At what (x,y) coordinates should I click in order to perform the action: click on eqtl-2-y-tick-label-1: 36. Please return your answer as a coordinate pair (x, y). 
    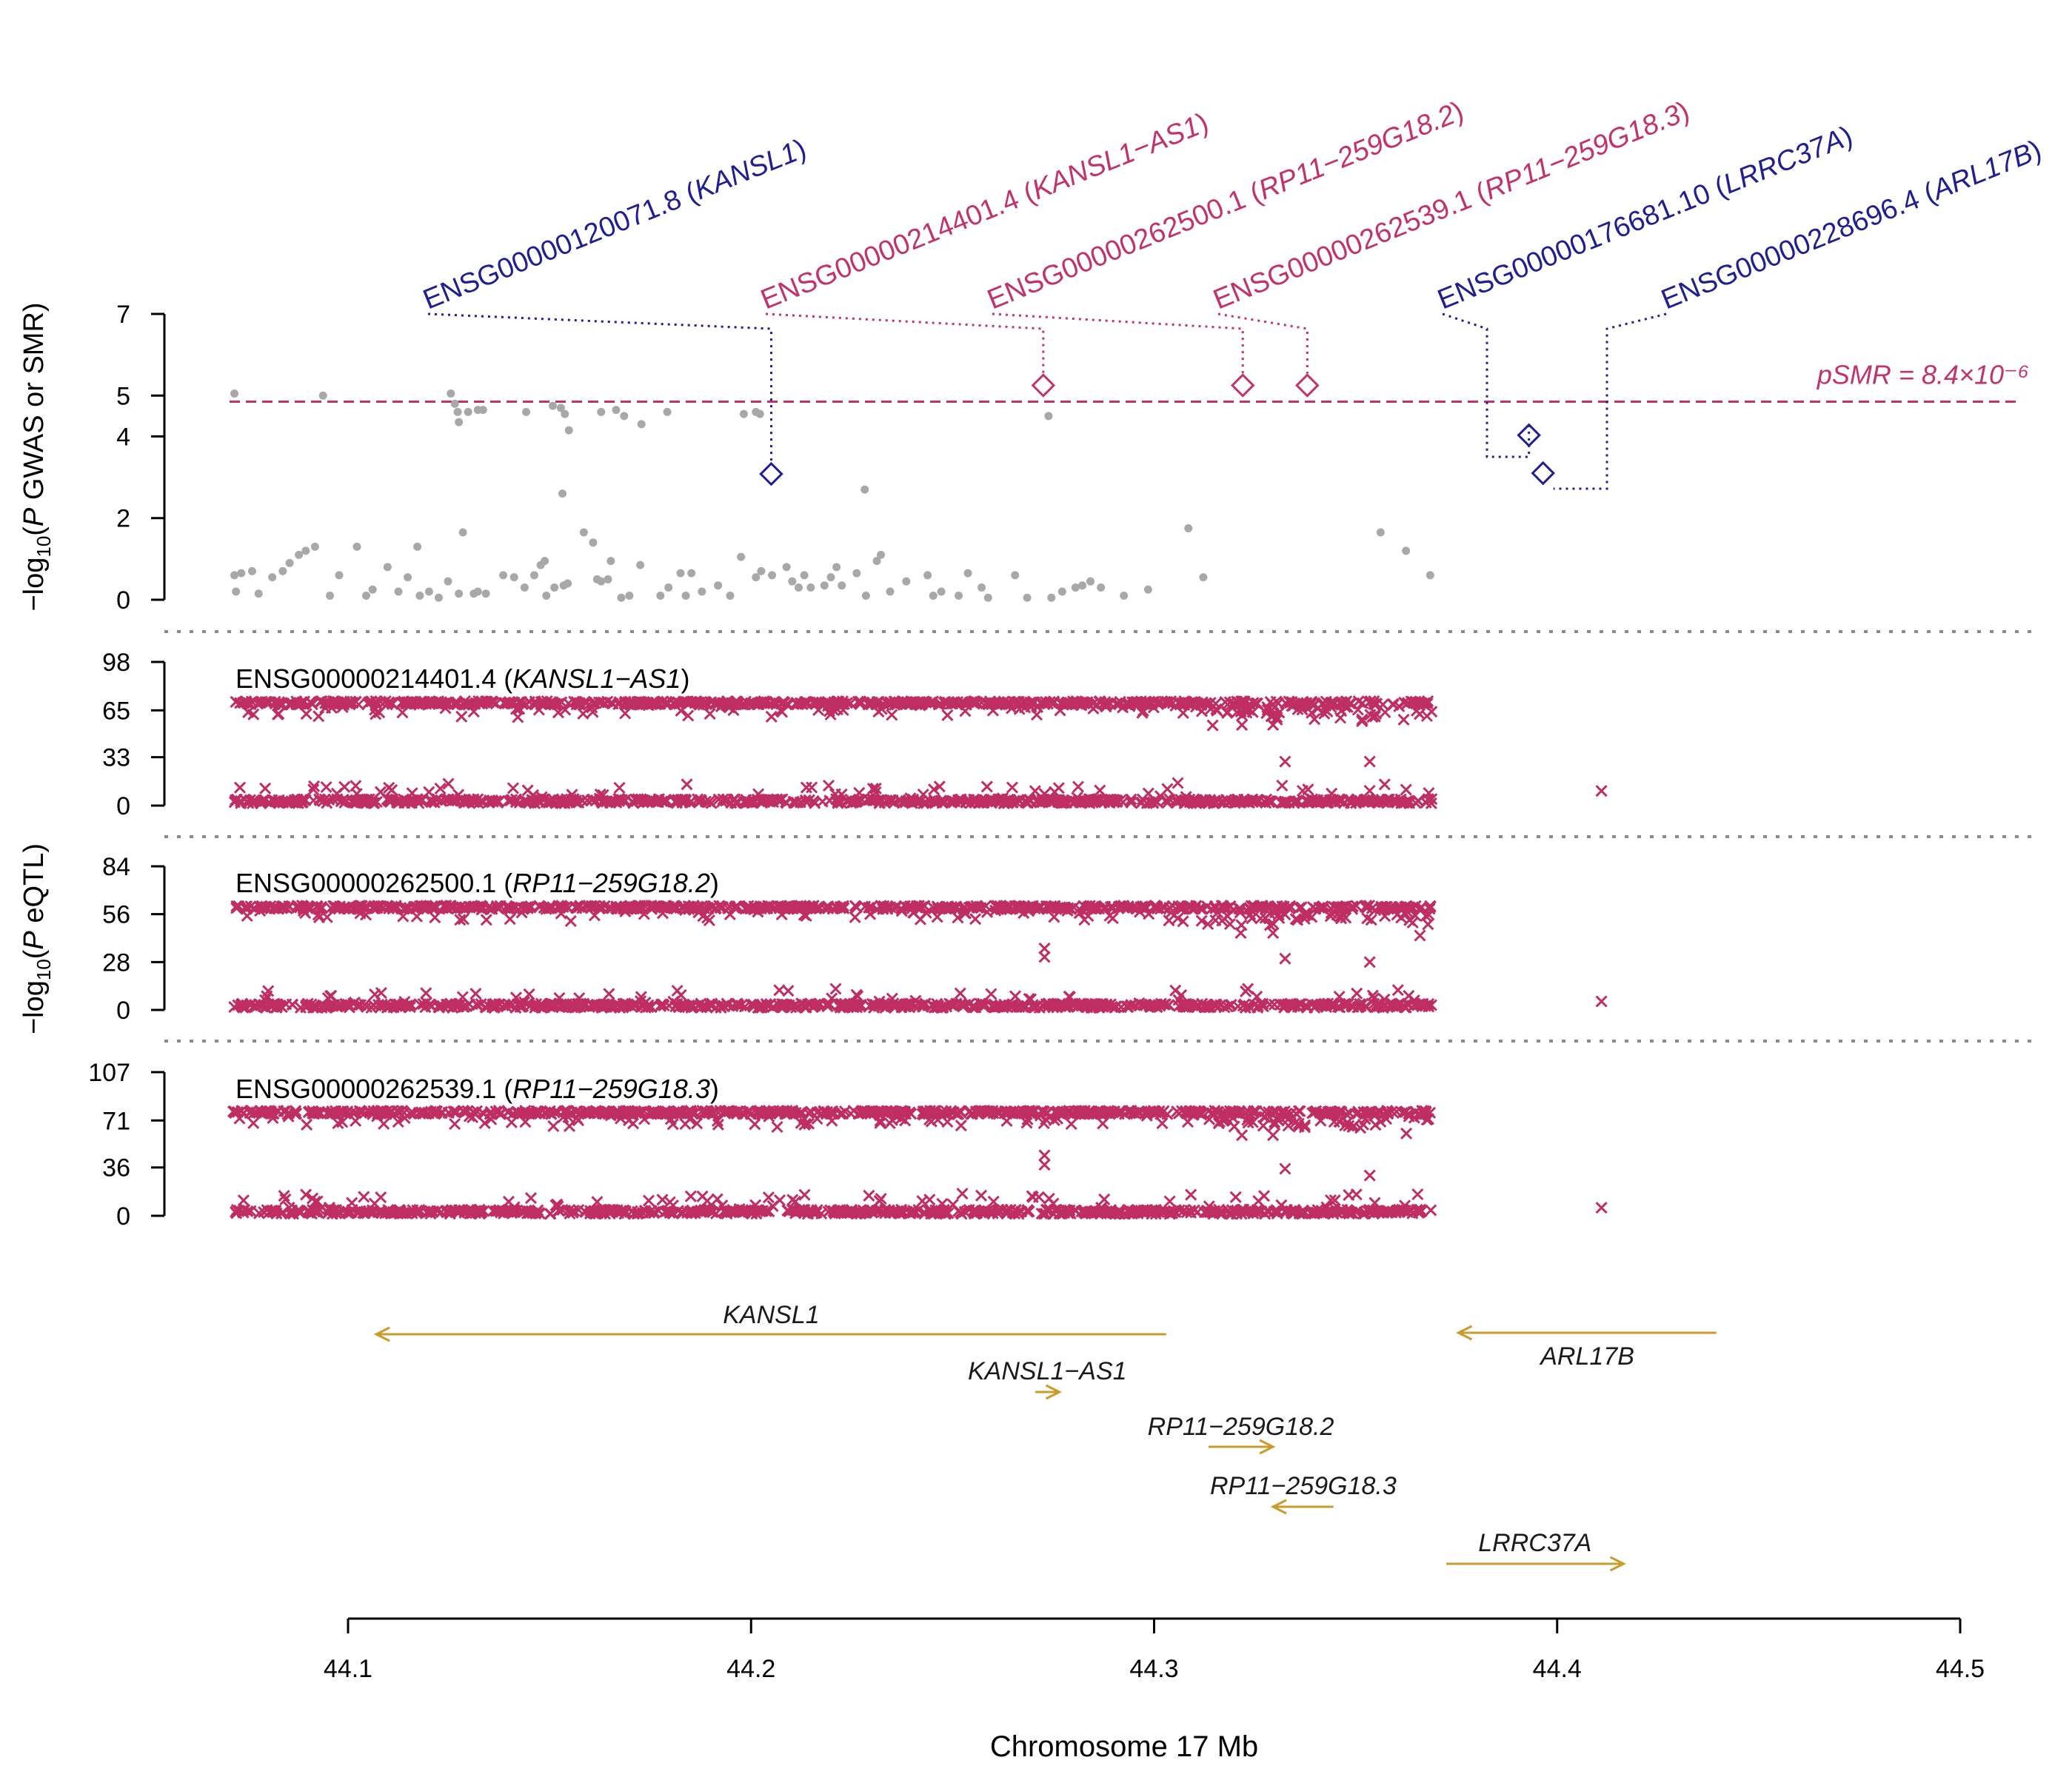
    Looking at the image, I should click on (116, 1168).